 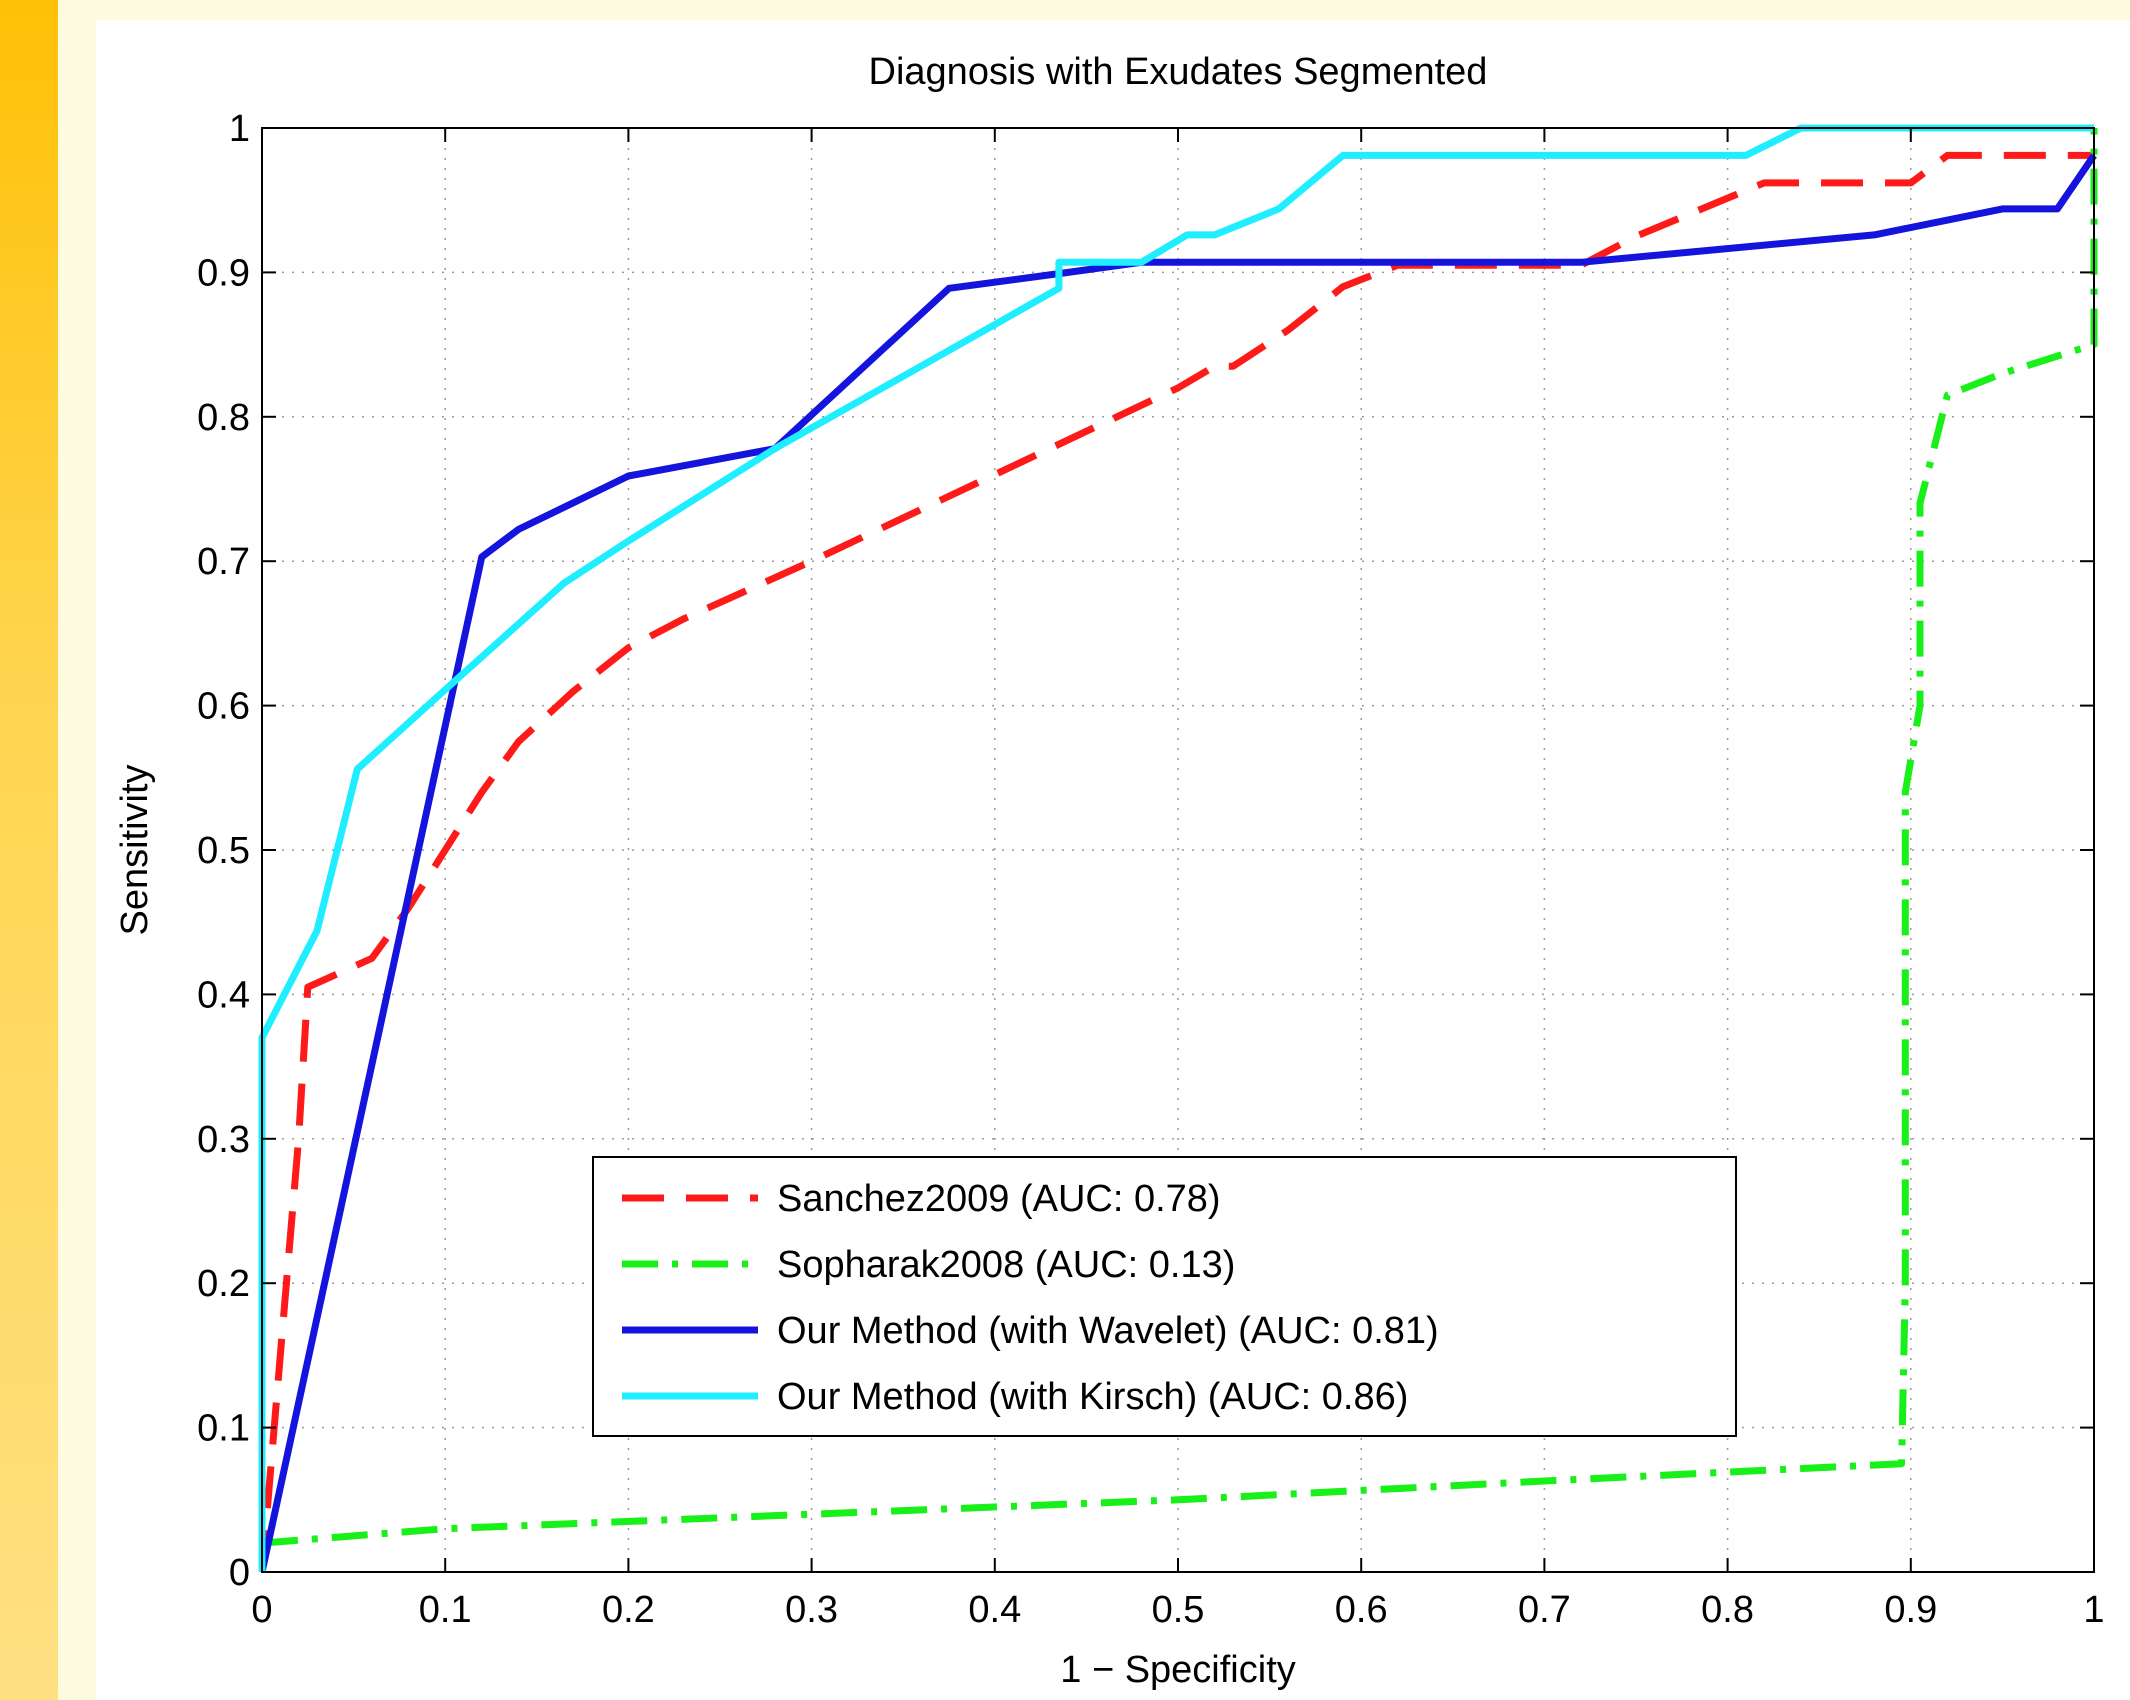 I want to click on legend-box, so click(x=1164, y=1296).